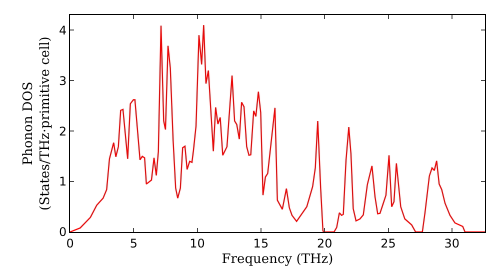 The height and width of the screenshot is (280, 500). Describe the element at coordinates (62, 181) in the screenshot. I see `y-tick-label: 1` at that location.